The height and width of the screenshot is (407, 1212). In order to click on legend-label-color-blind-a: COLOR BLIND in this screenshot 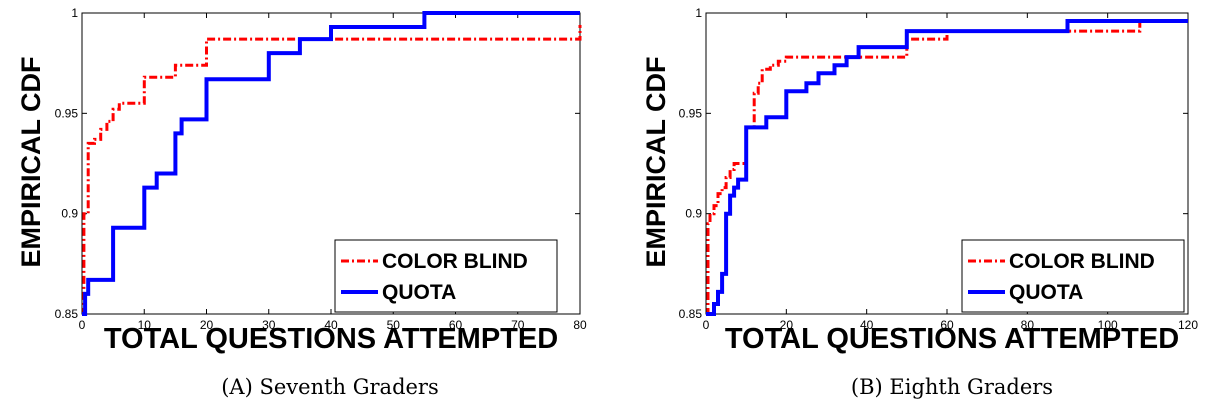, I will do `click(455, 261)`.